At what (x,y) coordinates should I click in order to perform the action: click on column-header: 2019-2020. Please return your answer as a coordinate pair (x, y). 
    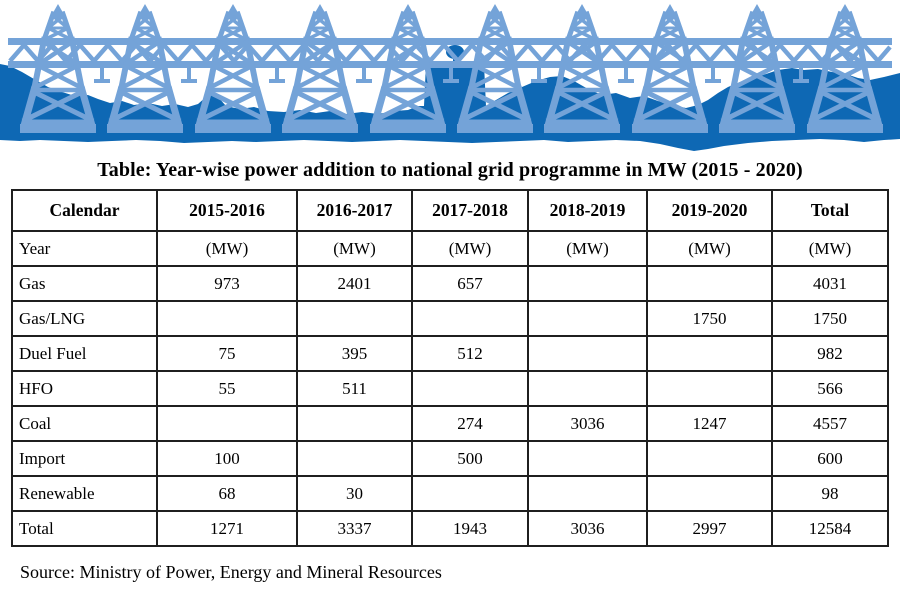
    Looking at the image, I should click on (709, 210).